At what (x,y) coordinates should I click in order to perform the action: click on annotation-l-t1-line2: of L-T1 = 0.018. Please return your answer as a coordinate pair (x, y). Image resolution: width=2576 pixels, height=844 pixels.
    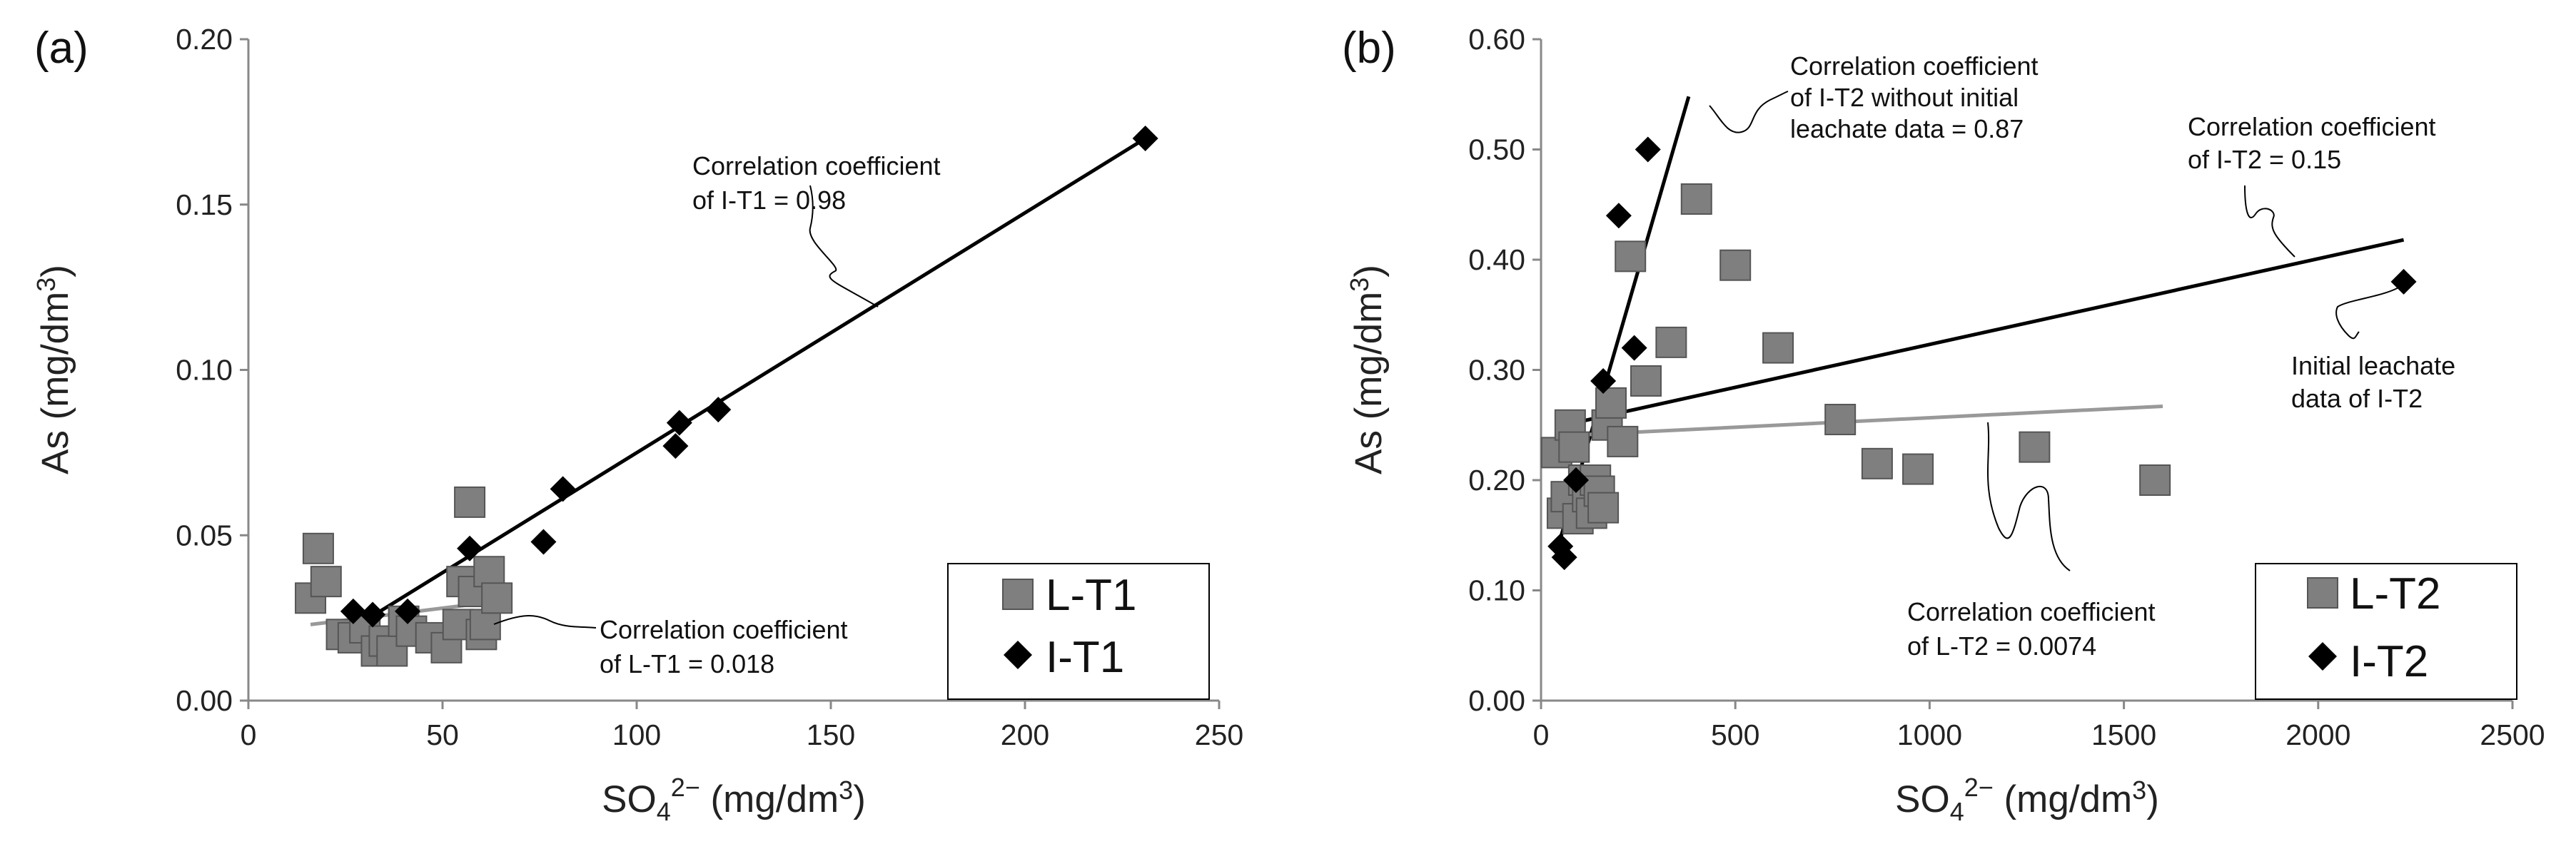
    Looking at the image, I should click on (687, 663).